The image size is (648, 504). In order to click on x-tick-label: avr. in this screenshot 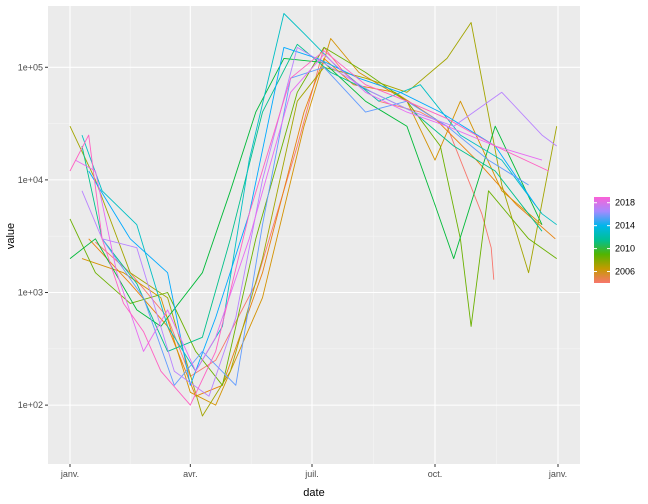, I will do `click(190, 474)`.